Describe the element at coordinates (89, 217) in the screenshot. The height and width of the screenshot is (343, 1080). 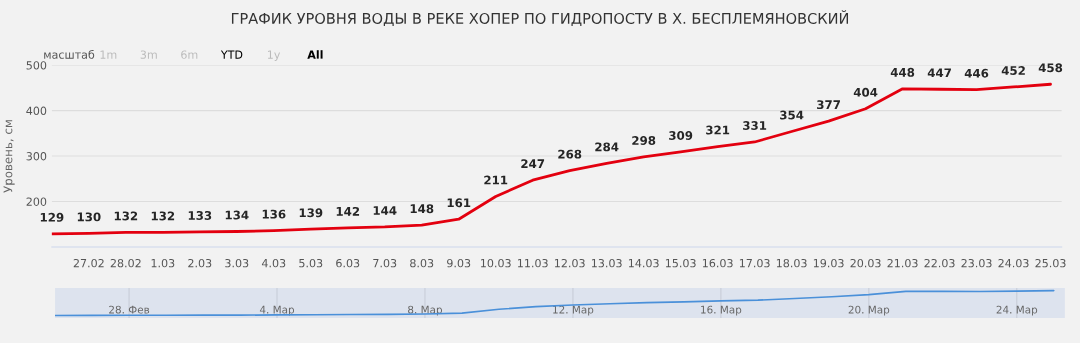
I see `data-label: 130` at that location.